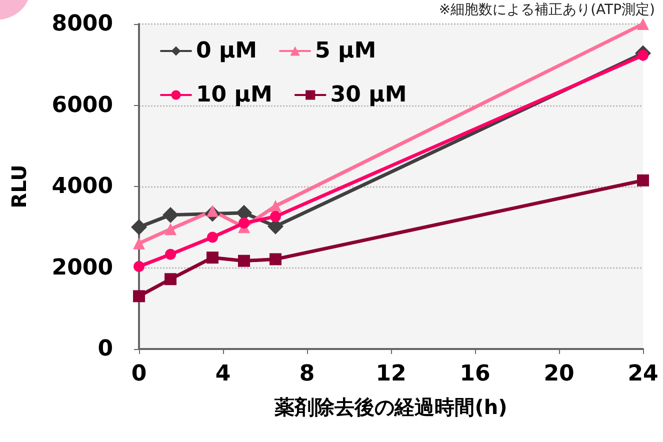 The width and height of the screenshot is (663, 442). Describe the element at coordinates (234, 95) in the screenshot. I see `legend-label: 10 µM` at that location.